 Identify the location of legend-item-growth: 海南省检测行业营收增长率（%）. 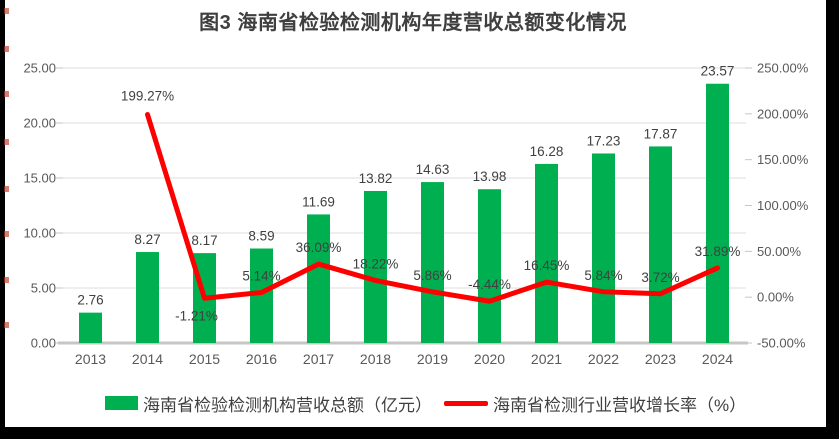
(595, 403).